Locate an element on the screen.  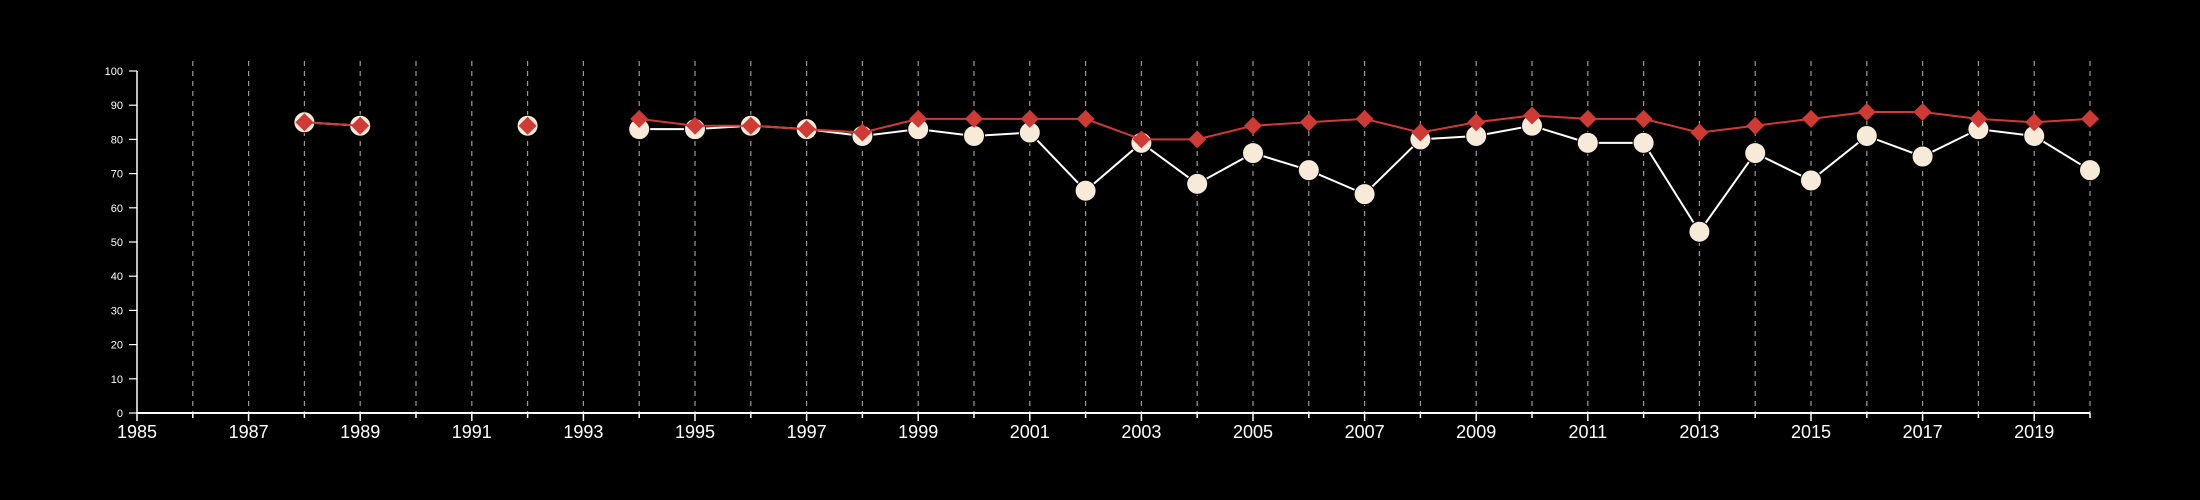
y-tick-label: 90 is located at coordinates (117, 106).